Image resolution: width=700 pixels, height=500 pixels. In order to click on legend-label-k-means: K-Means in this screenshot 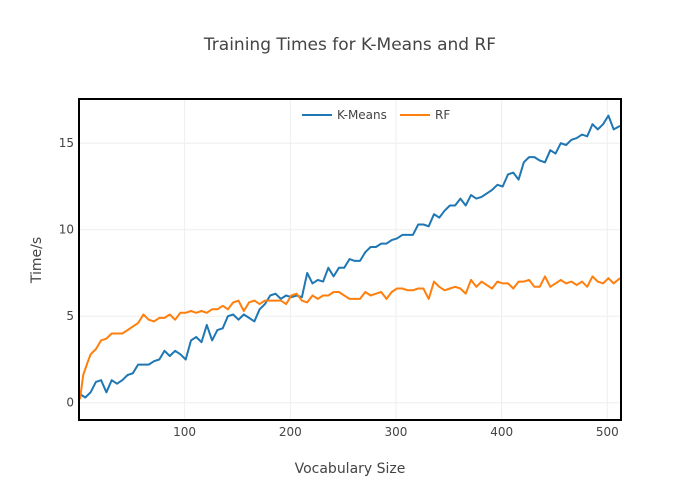, I will do `click(362, 115)`.